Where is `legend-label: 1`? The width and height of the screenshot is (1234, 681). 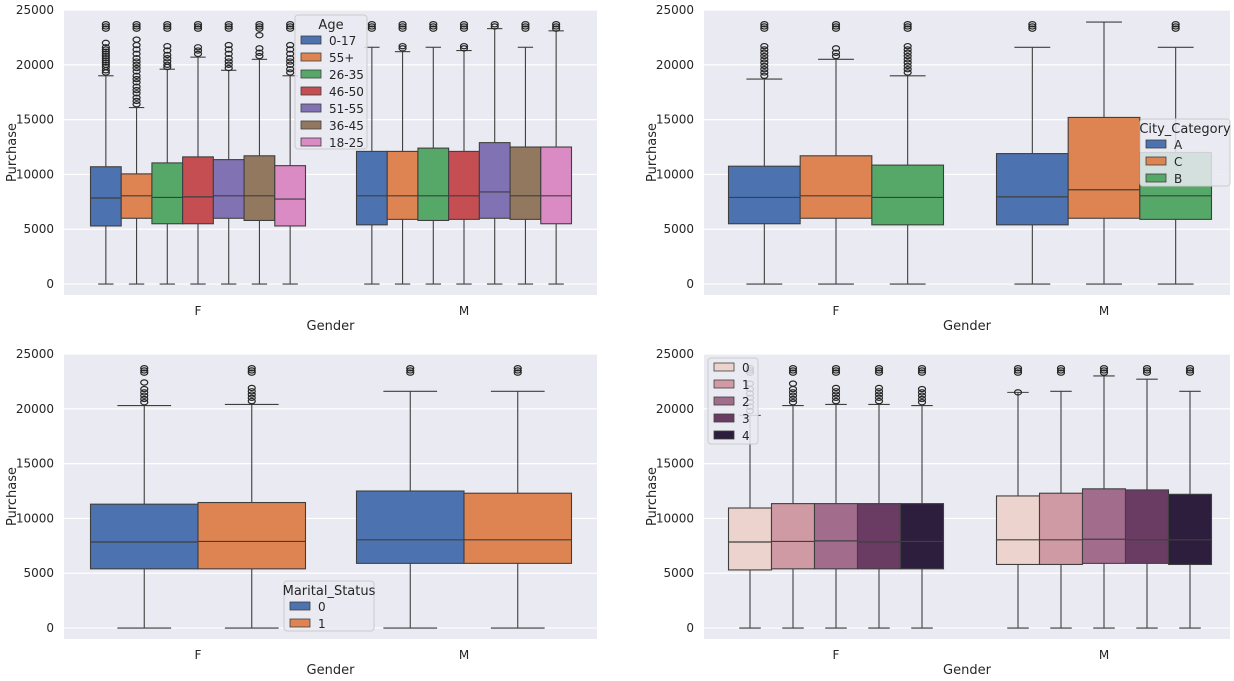 legend-label: 1 is located at coordinates (746, 385).